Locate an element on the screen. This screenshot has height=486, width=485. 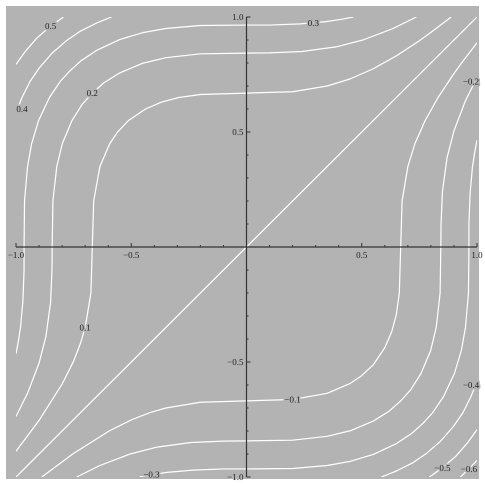
y-tick-label: −0.5 is located at coordinates (235, 362).